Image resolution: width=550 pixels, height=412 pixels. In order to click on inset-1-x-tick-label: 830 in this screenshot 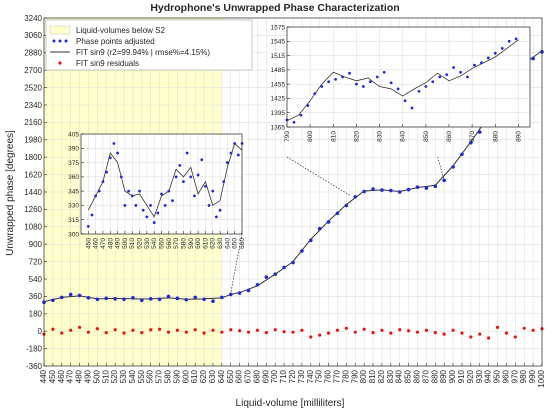, I will do `click(380, 136)`.